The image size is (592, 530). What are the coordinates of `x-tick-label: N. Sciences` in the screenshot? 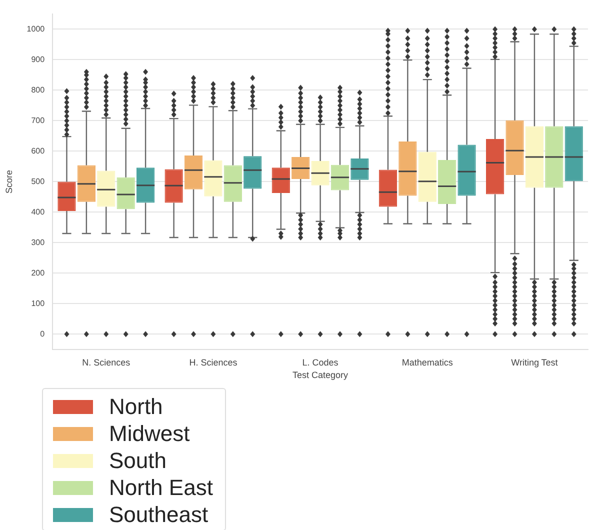 It's located at (106, 362).